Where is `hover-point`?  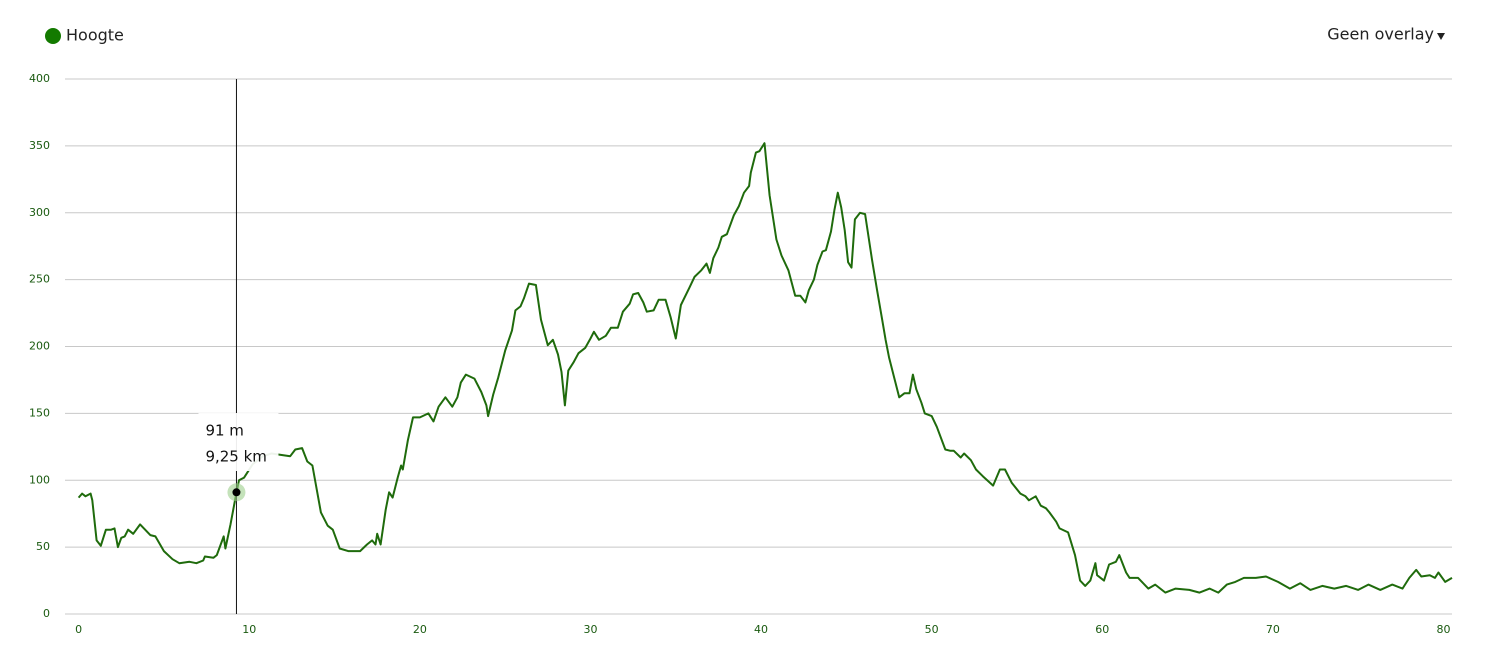
hover-point is located at coordinates (236, 492).